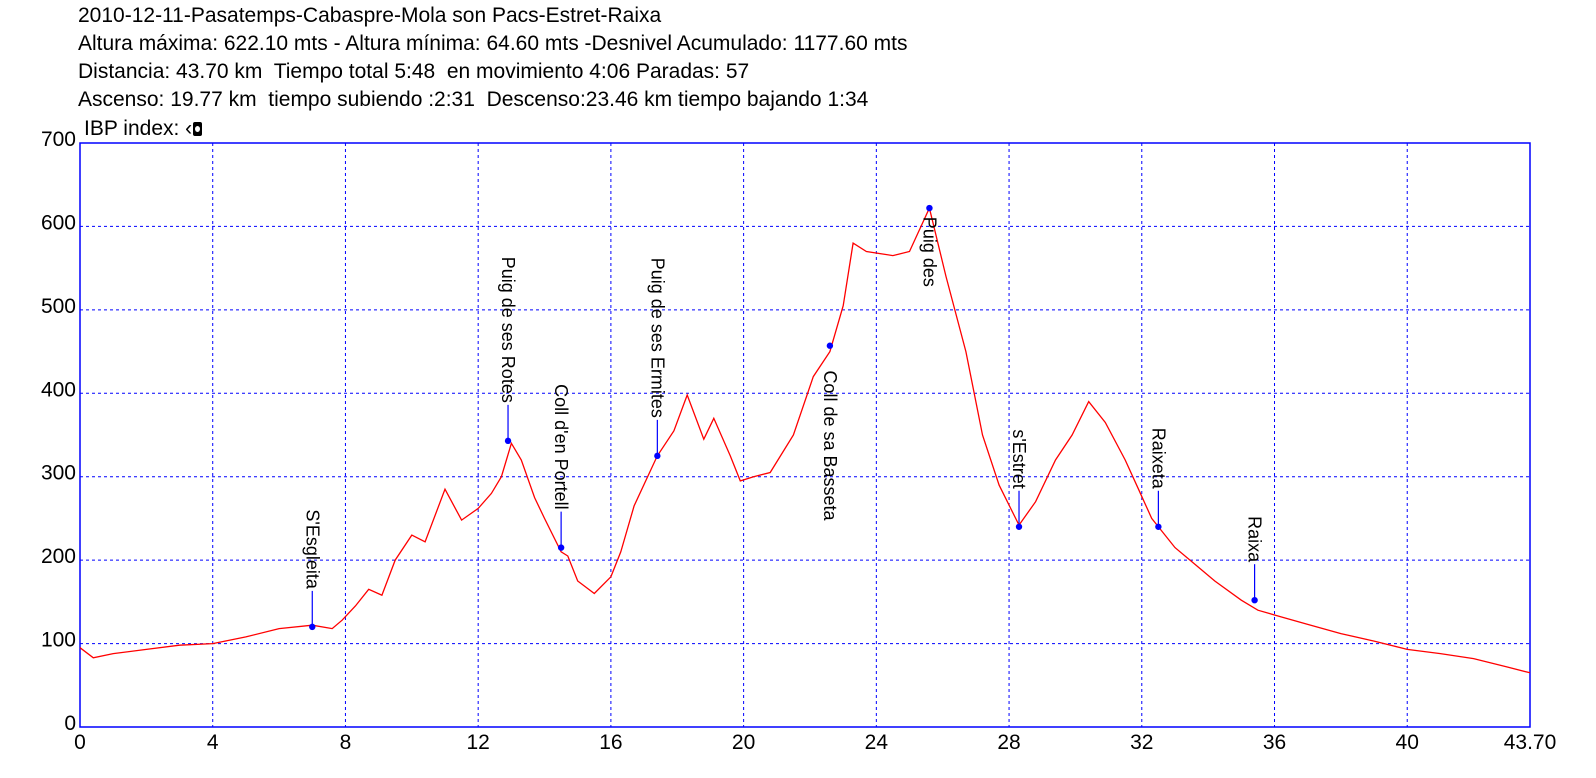 This screenshot has width=1596, height=778. Describe the element at coordinates (1019, 458) in the screenshot. I see `waypoint-label: s'Estret` at that location.